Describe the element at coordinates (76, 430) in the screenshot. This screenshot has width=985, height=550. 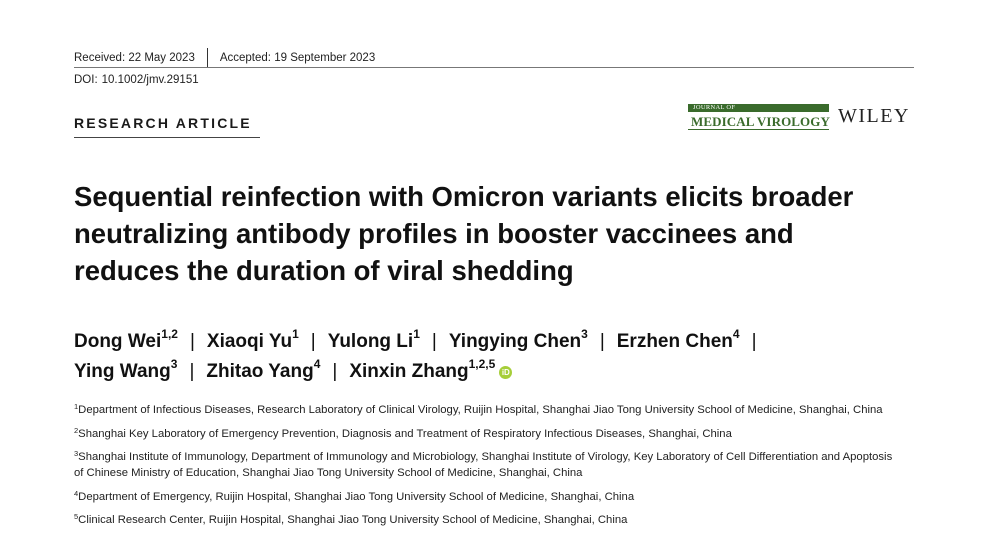
I see `affiliation-number: 2` at that location.